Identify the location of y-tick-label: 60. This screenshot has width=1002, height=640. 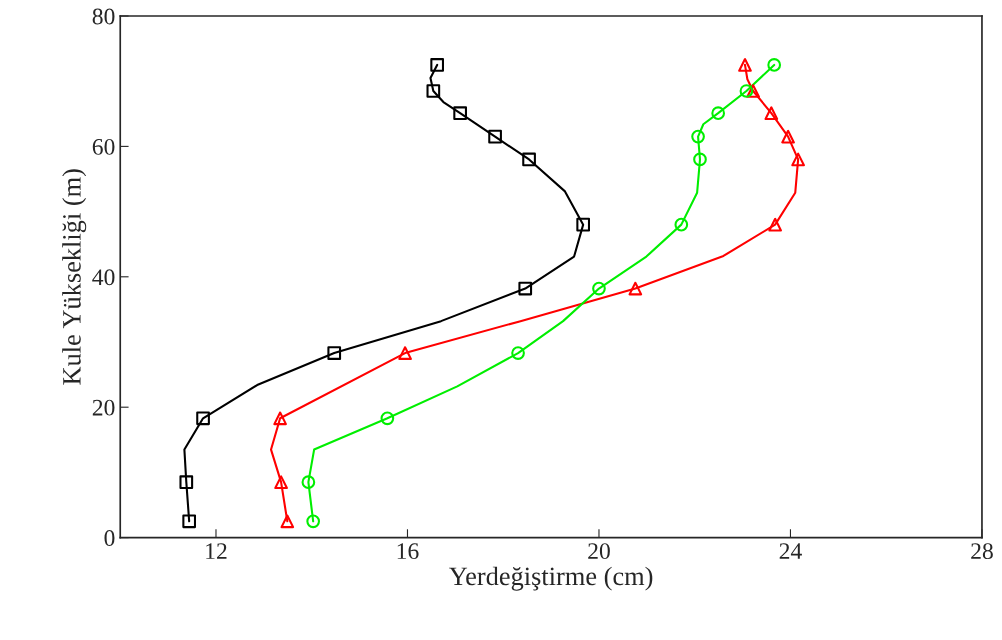
(103, 146).